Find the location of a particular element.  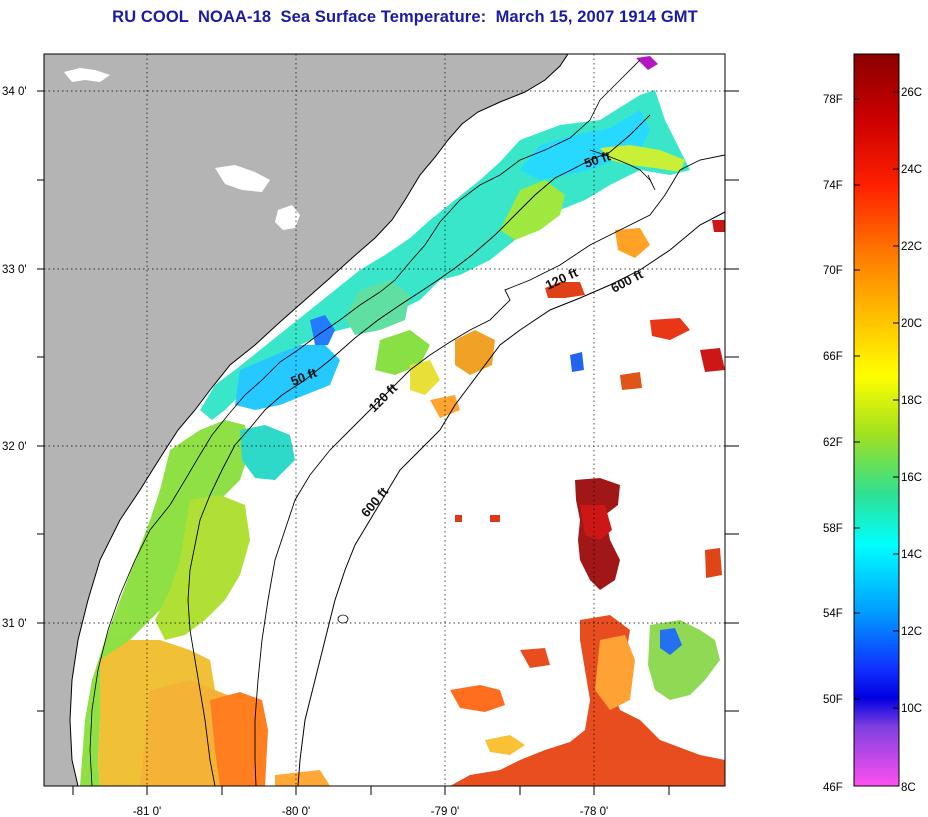

colorbar-label-fahrenheit: 78F is located at coordinates (833, 100).